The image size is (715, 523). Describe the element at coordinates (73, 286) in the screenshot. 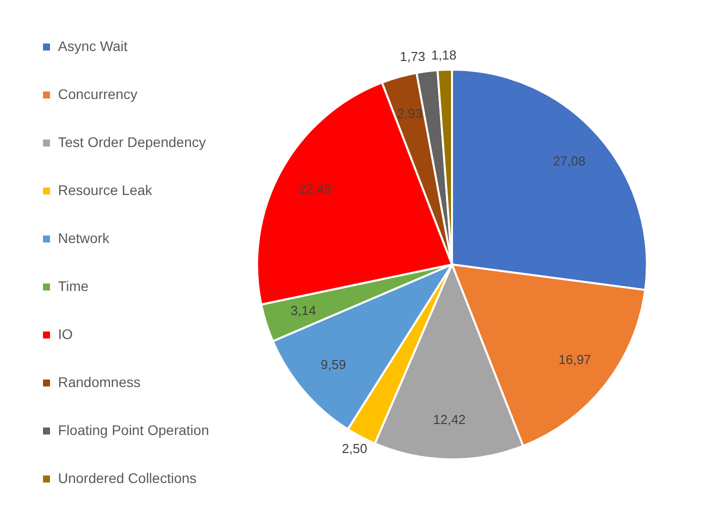

I see `legend-label: Time` at that location.